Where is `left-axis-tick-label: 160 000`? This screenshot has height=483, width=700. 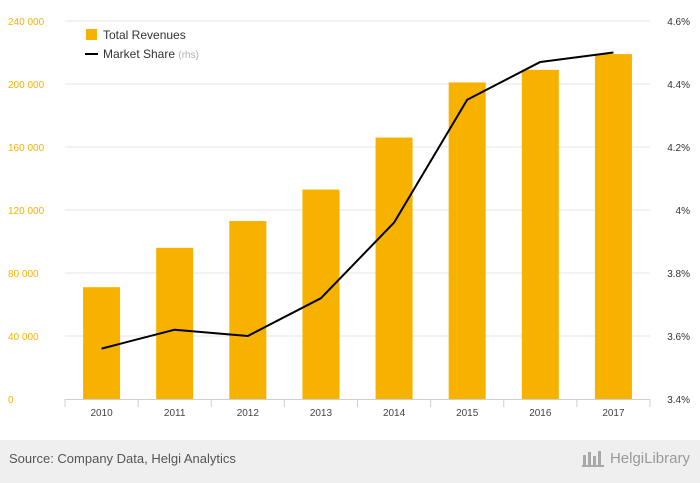
left-axis-tick-label: 160 000 is located at coordinates (26, 148).